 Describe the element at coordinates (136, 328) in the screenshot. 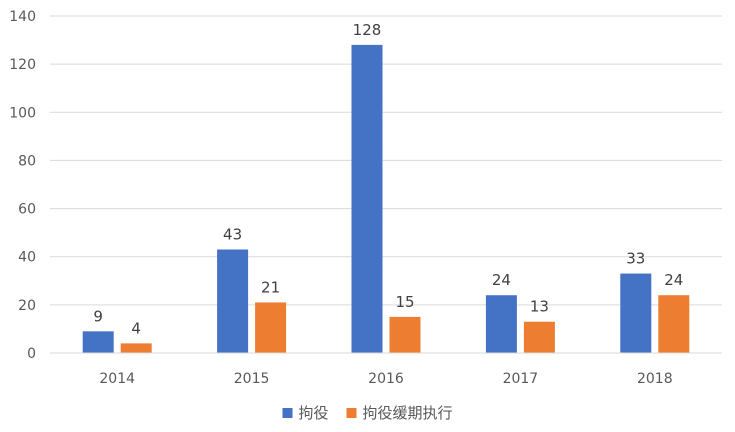

I see `data-label: 4` at that location.